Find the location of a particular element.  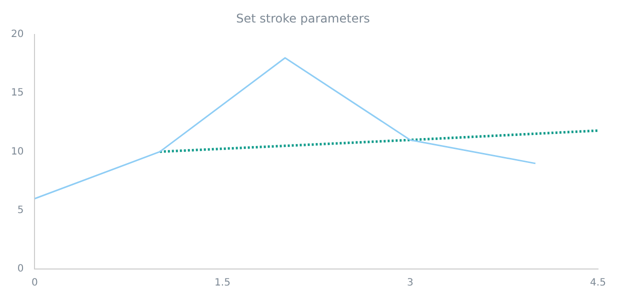

y-tick-label: 0 is located at coordinates (20, 269).